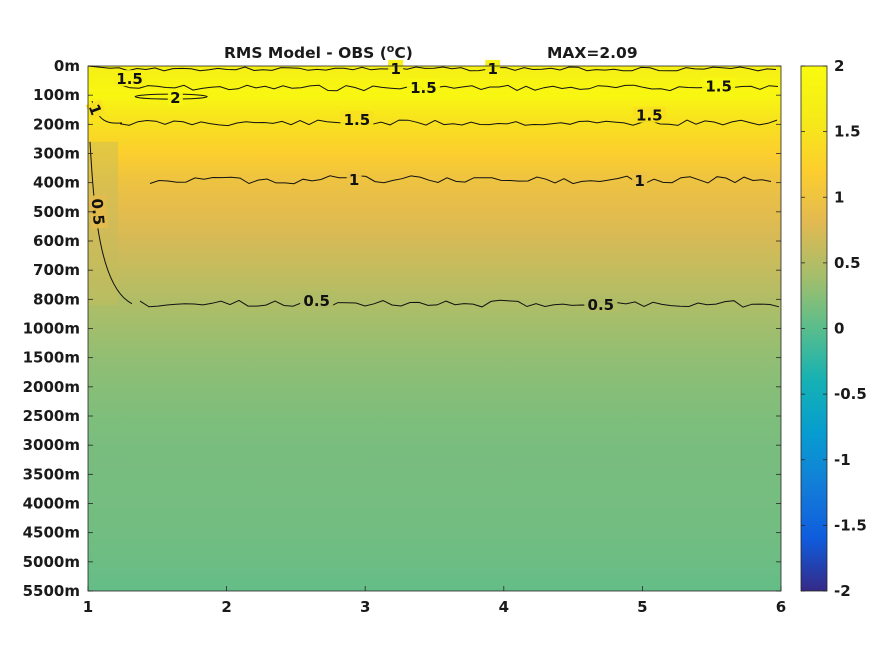 Image resolution: width=875 pixels, height=656 pixels. Describe the element at coordinates (51, 591) in the screenshot. I see `y-tick-label: 5500m` at that location.